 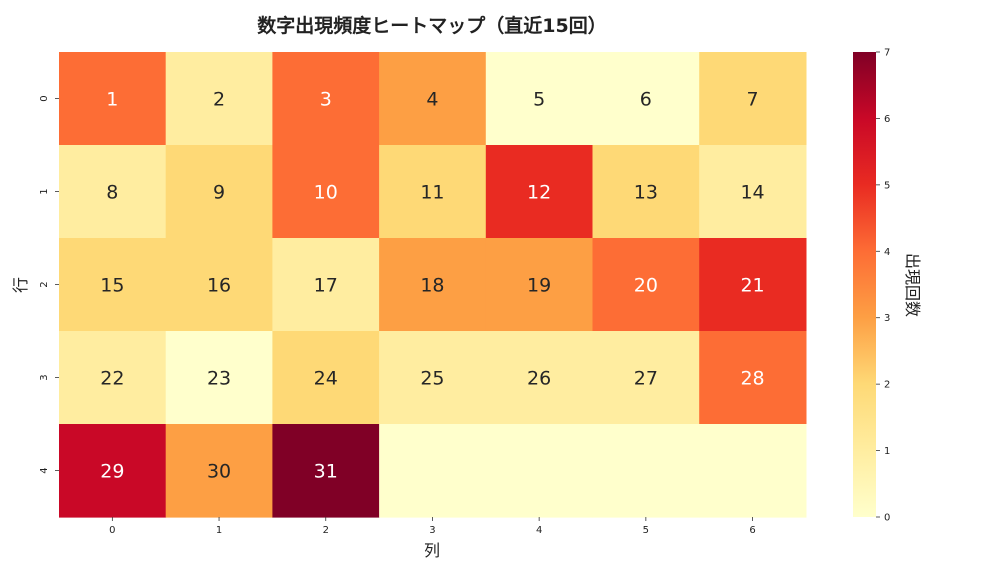 I want to click on cell-label: 29, so click(x=112, y=472).